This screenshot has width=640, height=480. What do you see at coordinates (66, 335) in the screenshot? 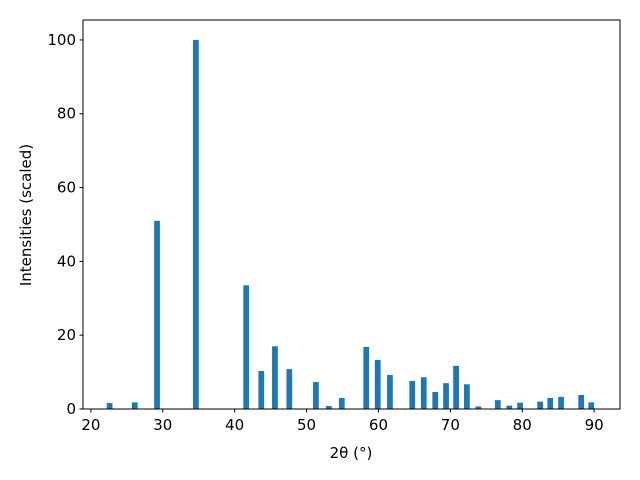
I see `y-tick-label: 20` at bounding box center [66, 335].